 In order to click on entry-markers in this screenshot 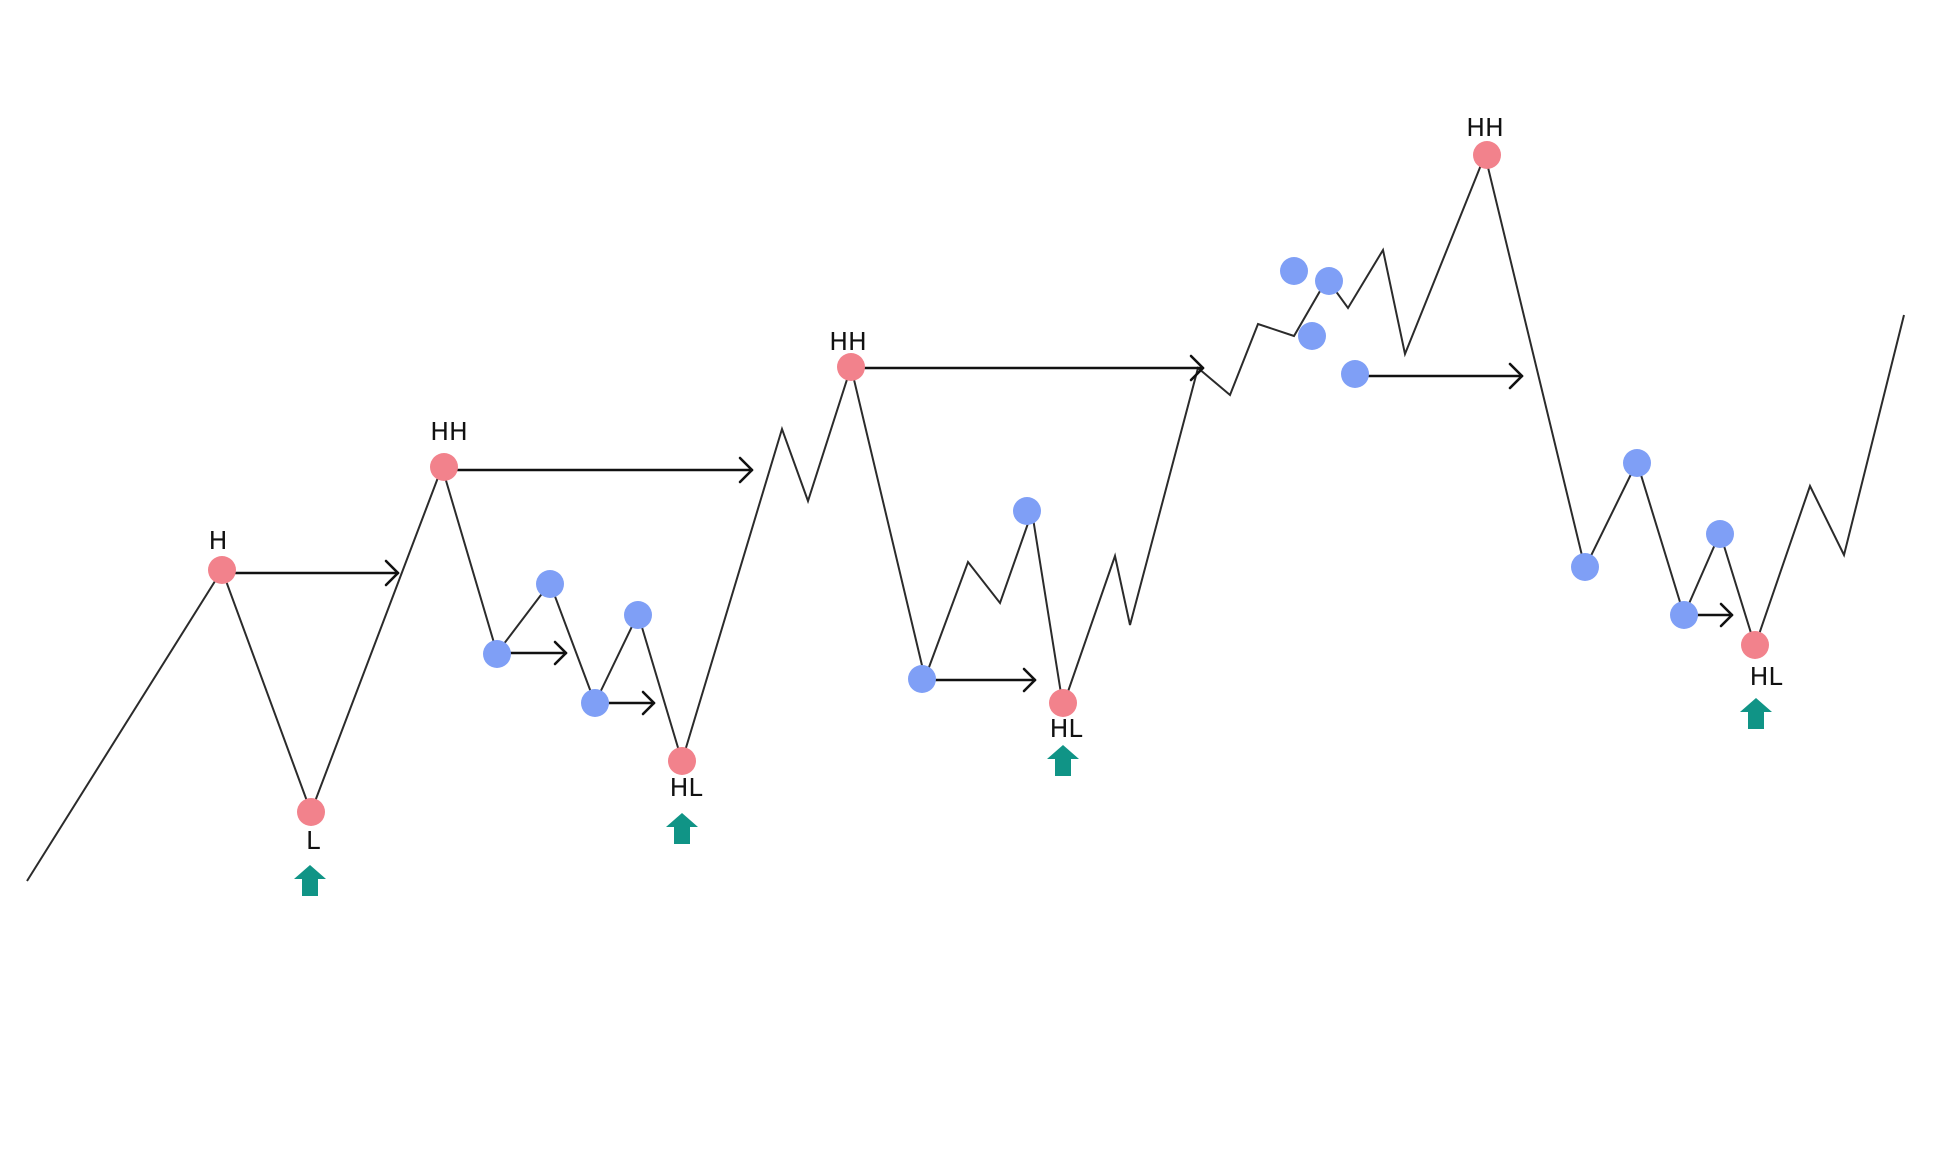, I will do `click(1033, 797)`.